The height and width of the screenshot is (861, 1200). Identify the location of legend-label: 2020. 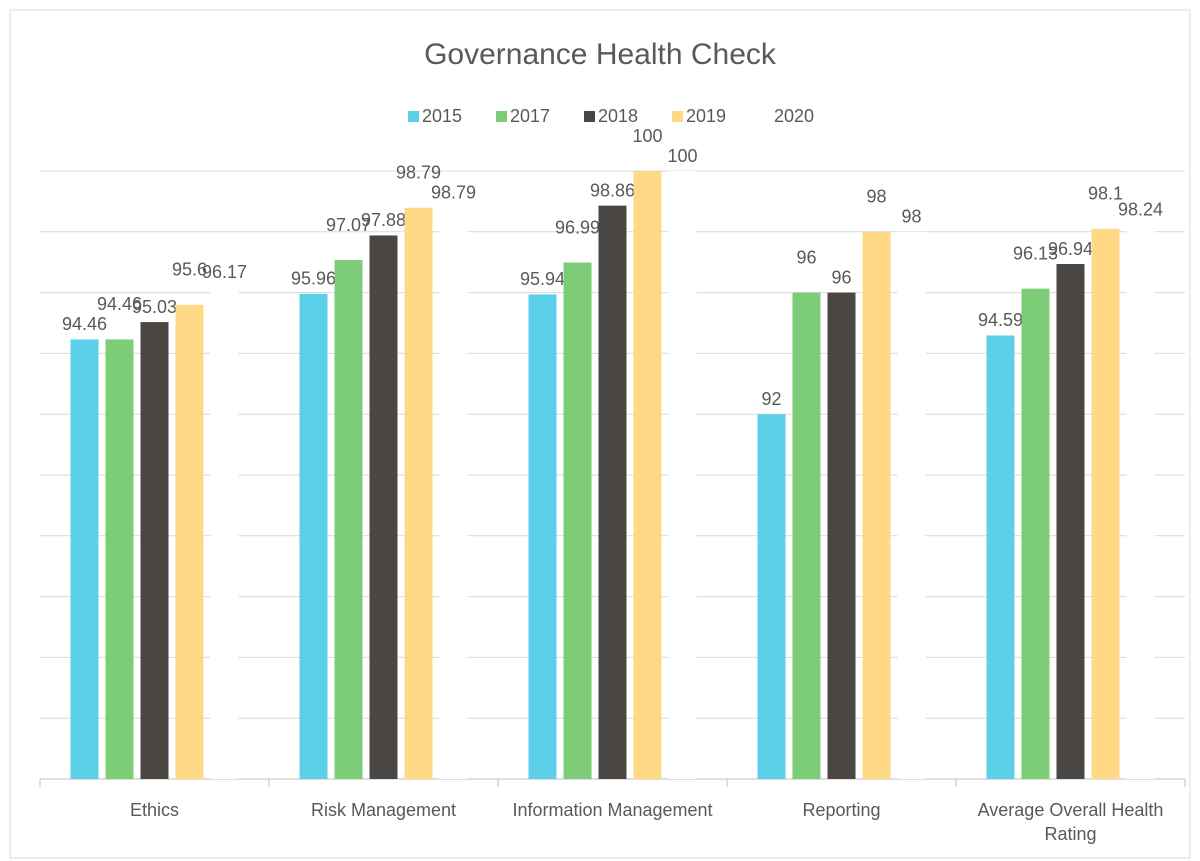
(794, 116).